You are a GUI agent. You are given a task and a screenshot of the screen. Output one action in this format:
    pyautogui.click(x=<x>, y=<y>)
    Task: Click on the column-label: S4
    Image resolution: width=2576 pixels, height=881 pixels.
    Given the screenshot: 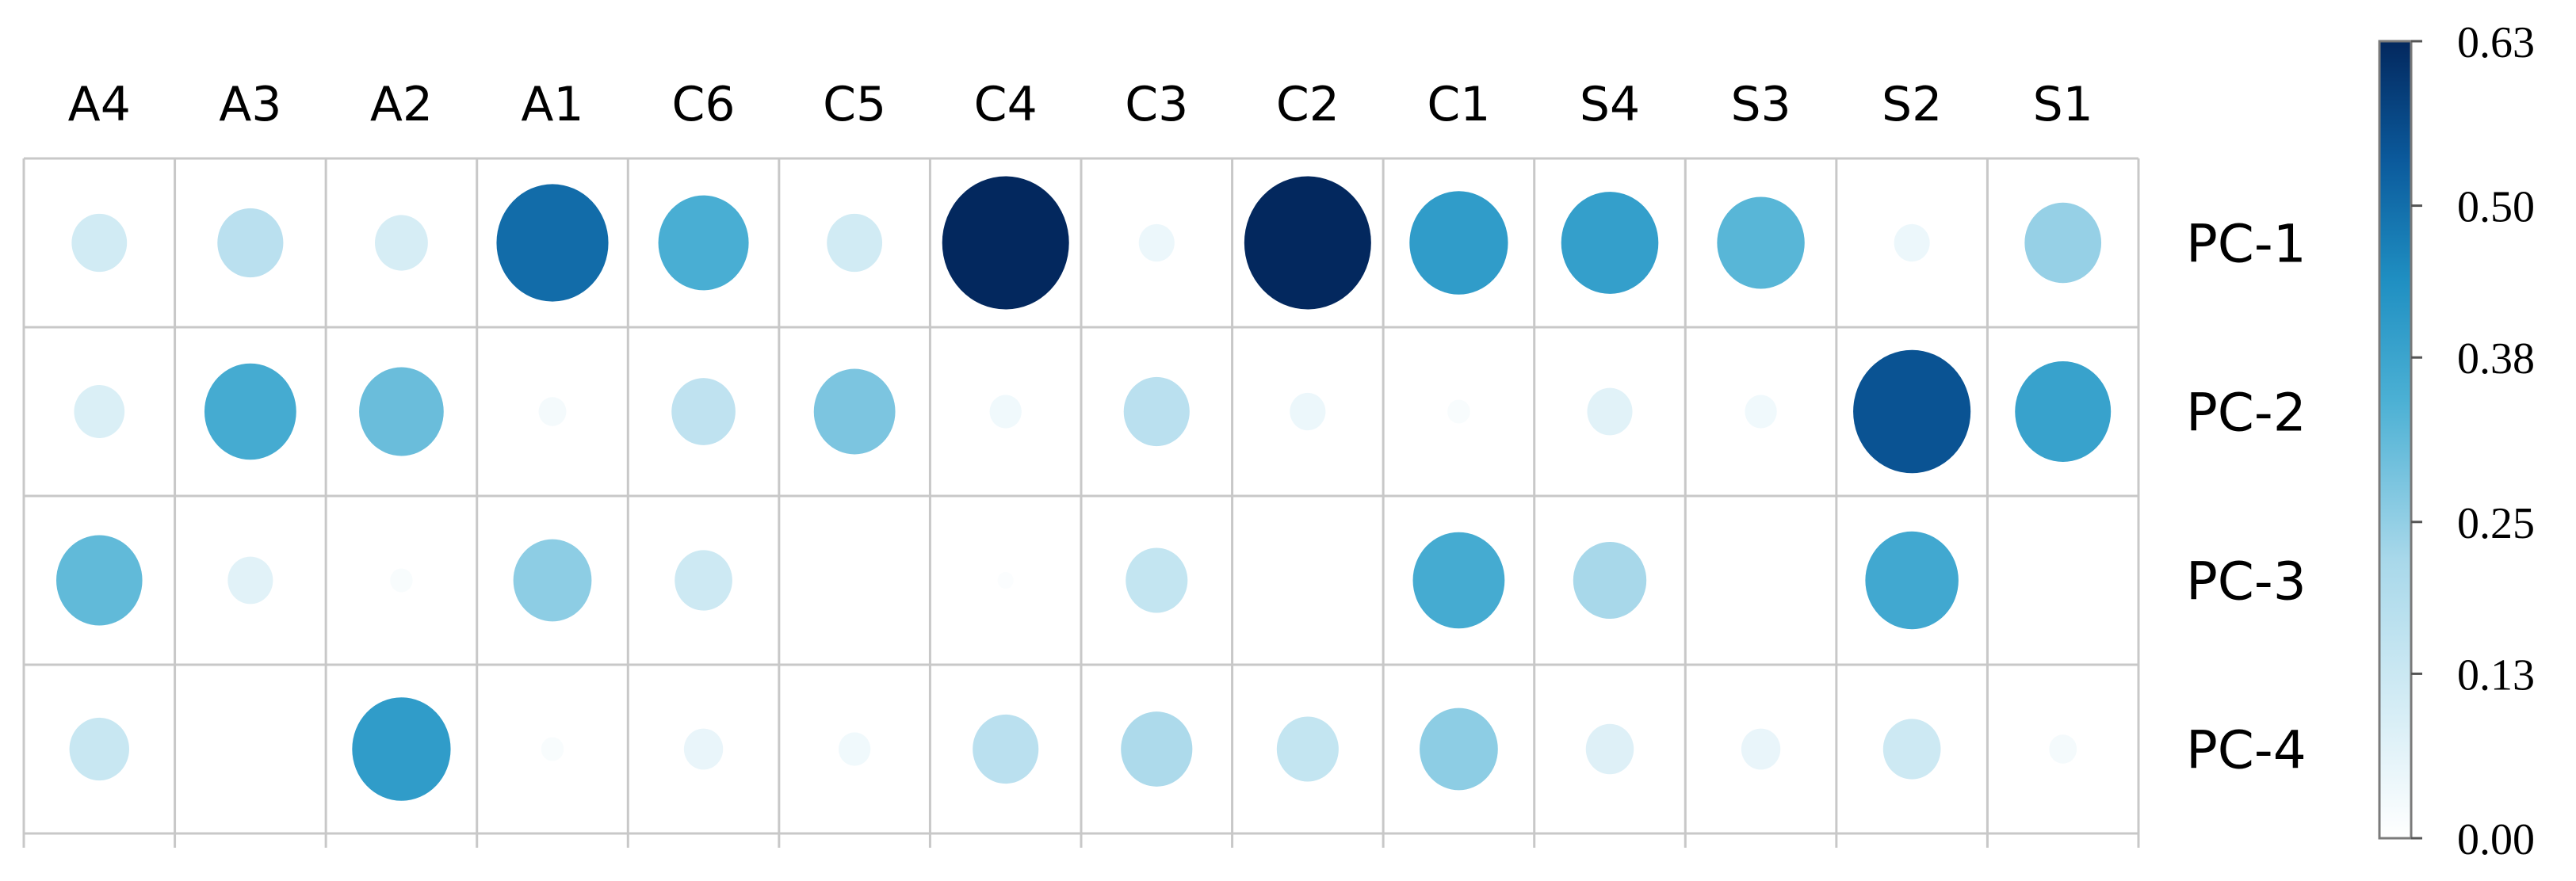 What is the action you would take?
    pyautogui.click(x=1610, y=104)
    